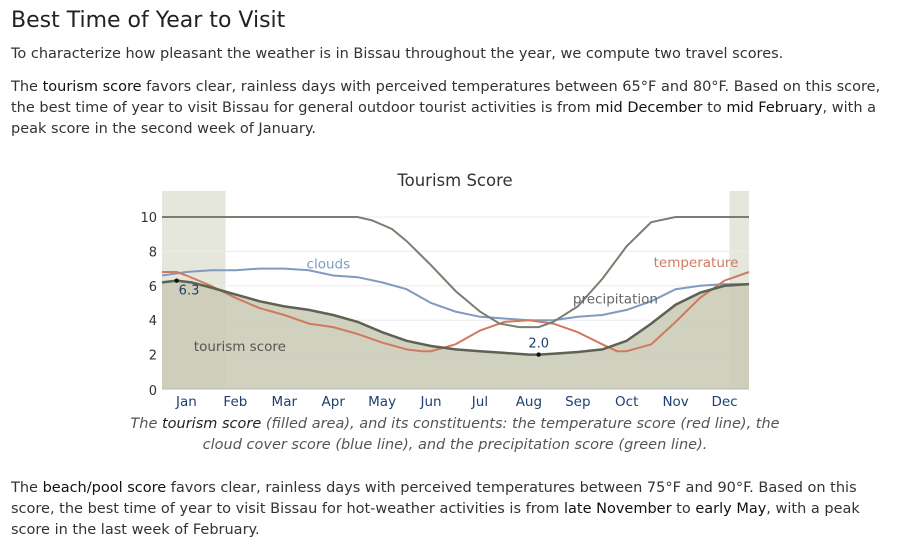 The width and height of the screenshot is (907, 552). What do you see at coordinates (731, 509) in the screenshot?
I see `beach-end: early May` at bounding box center [731, 509].